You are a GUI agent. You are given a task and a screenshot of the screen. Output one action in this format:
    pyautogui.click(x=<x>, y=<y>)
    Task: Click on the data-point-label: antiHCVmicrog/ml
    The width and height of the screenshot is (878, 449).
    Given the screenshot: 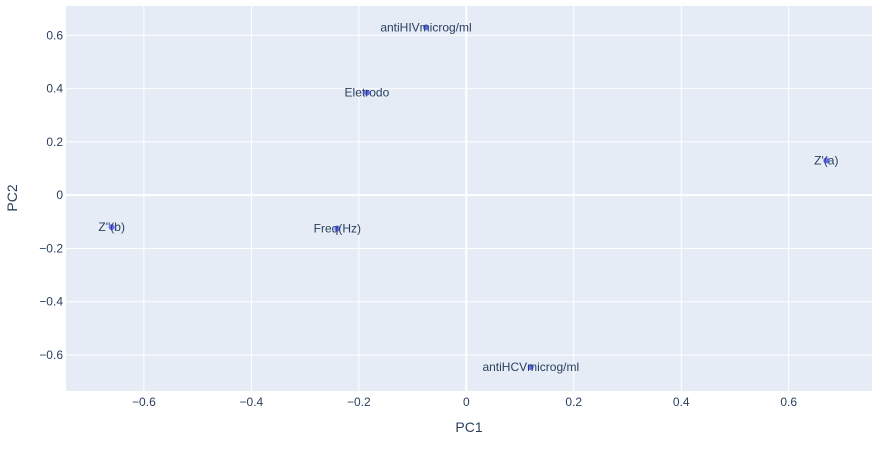 What is the action you would take?
    pyautogui.click(x=530, y=367)
    